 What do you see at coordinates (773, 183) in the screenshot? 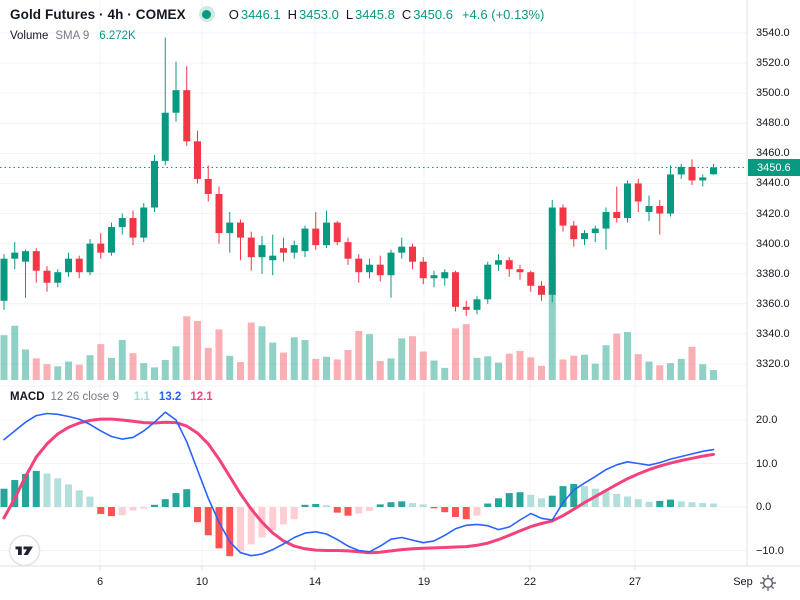
I see `price-tick-label: 3440.0` at bounding box center [773, 183].